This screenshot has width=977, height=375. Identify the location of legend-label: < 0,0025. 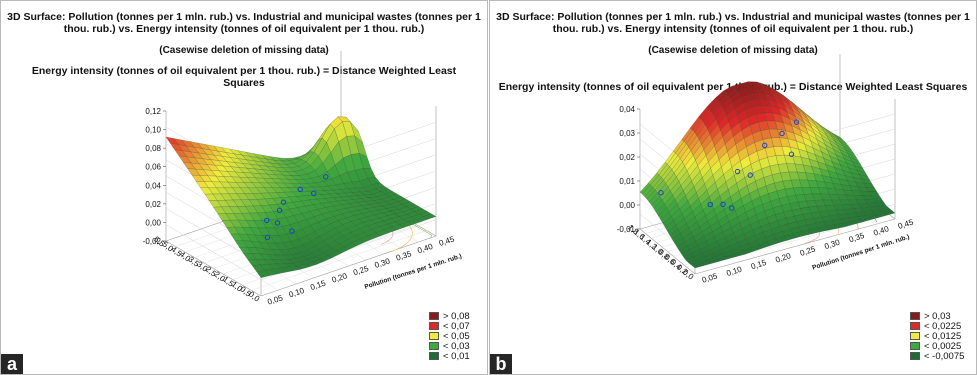
(943, 346).